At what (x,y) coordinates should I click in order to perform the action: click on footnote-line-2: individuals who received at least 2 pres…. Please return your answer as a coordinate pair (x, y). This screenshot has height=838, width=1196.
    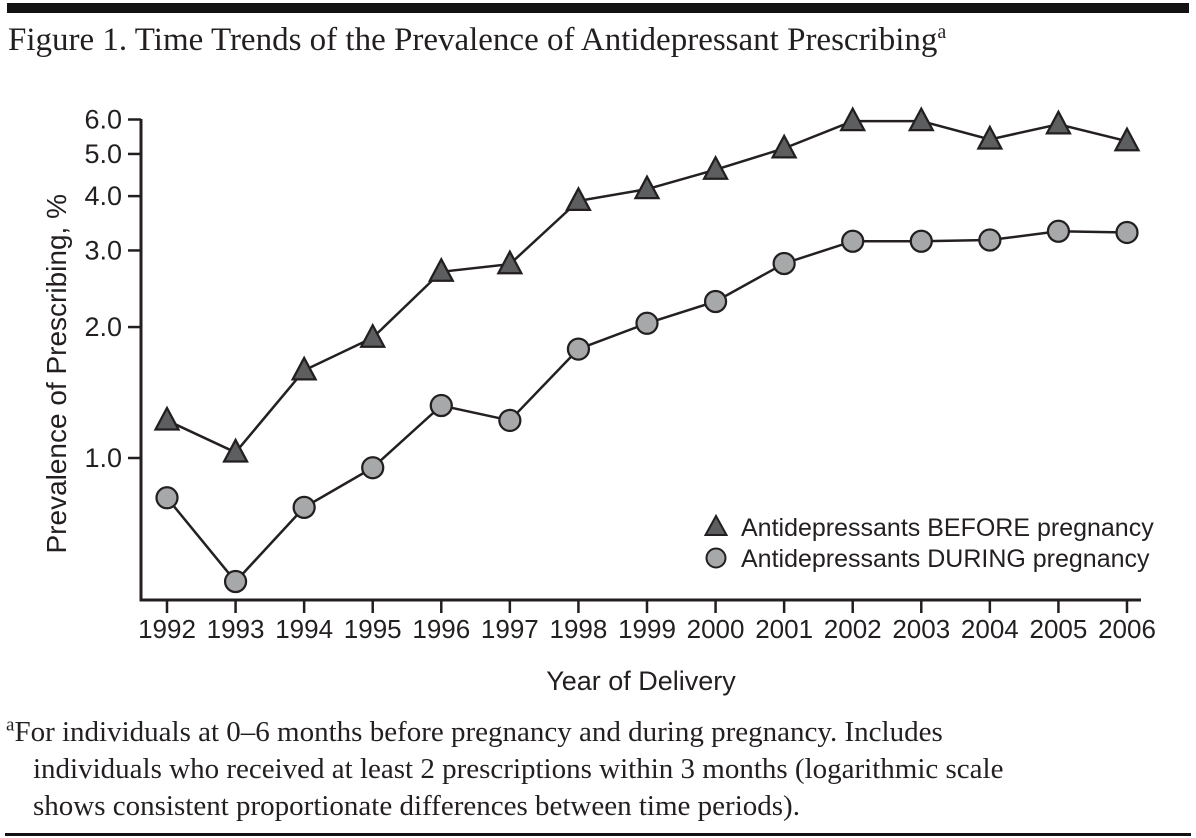
    Looking at the image, I should click on (518, 769).